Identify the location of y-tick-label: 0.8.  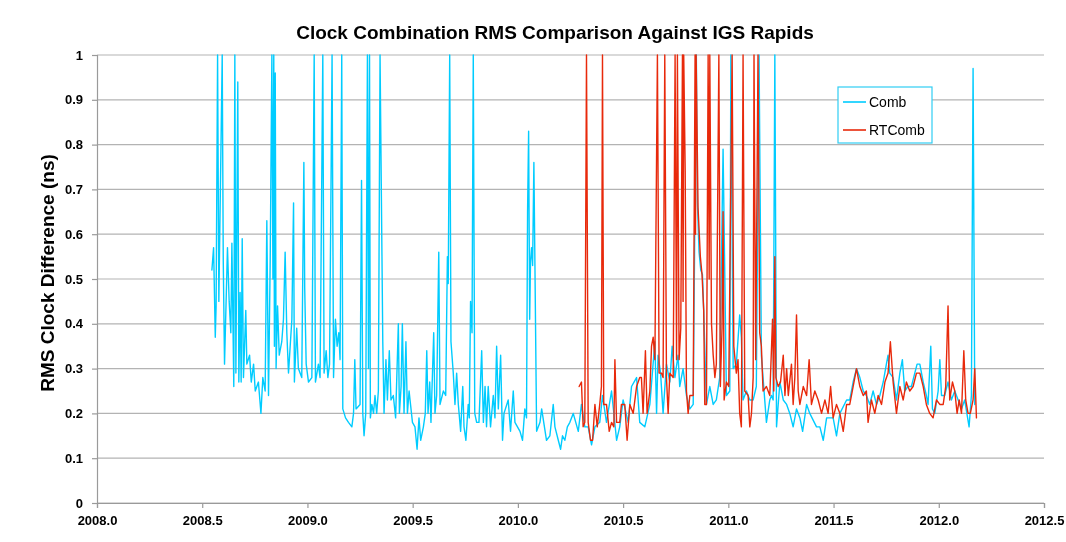
(73, 145).